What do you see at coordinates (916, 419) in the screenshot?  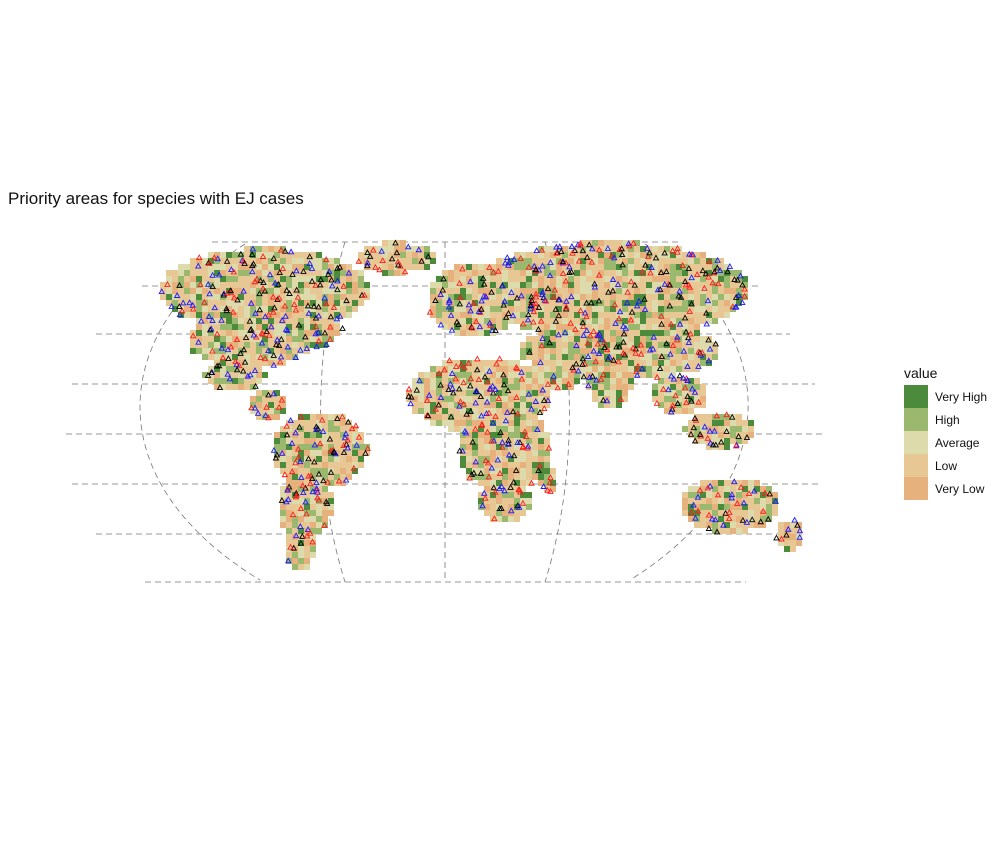 I see `legend-swatch` at bounding box center [916, 419].